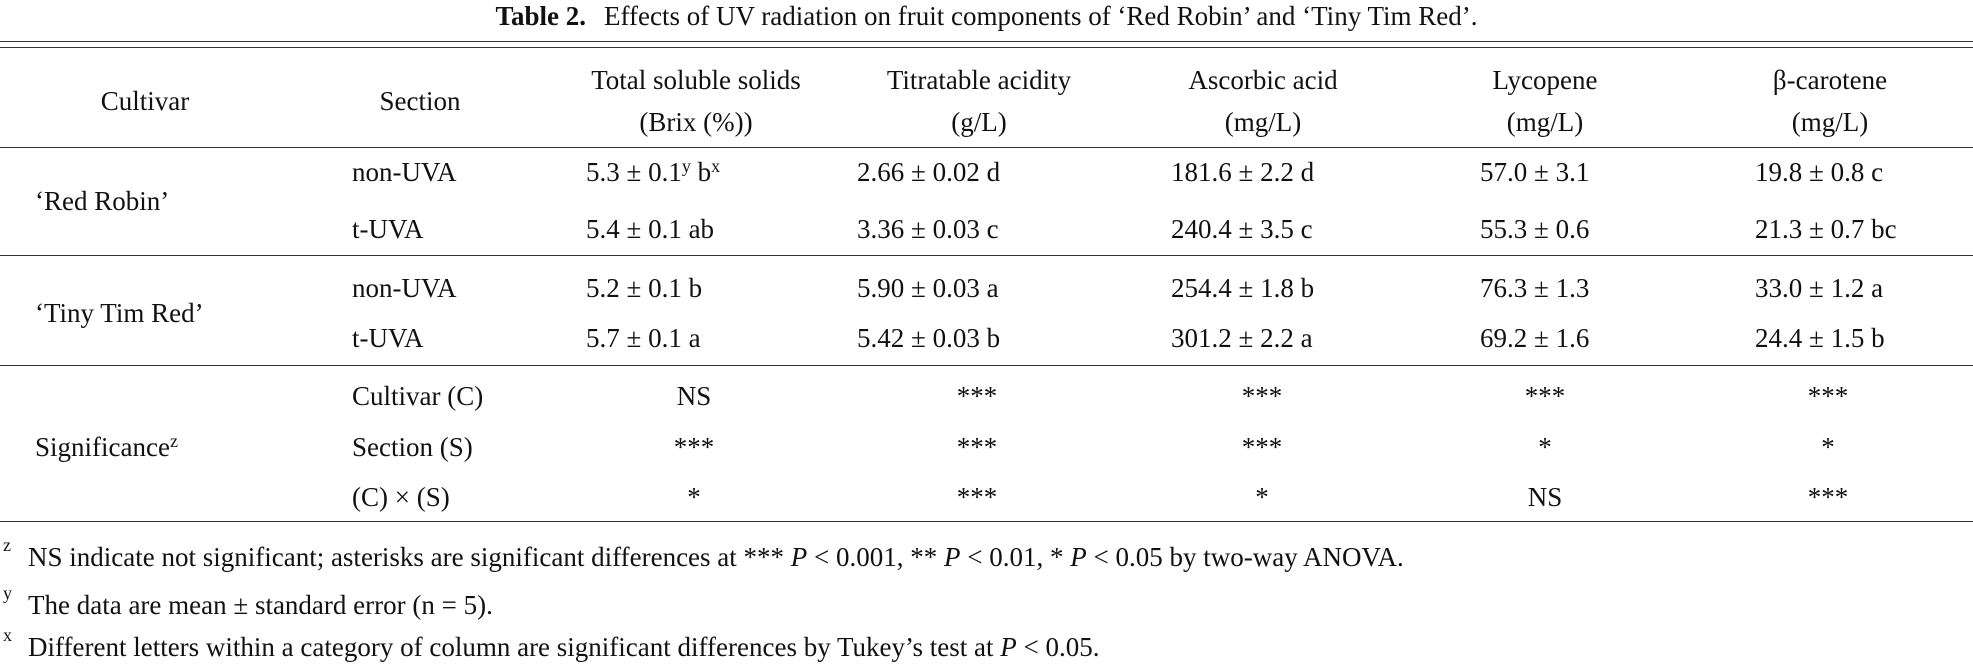 This screenshot has height=664, width=1973. I want to click on value-cell: 19.8 ± 0.8 c, so click(1819, 172).